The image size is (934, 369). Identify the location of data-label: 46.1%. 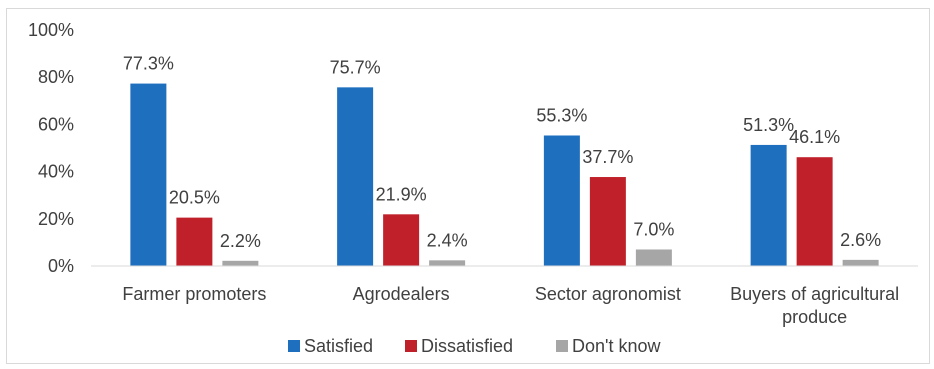
(814, 137).